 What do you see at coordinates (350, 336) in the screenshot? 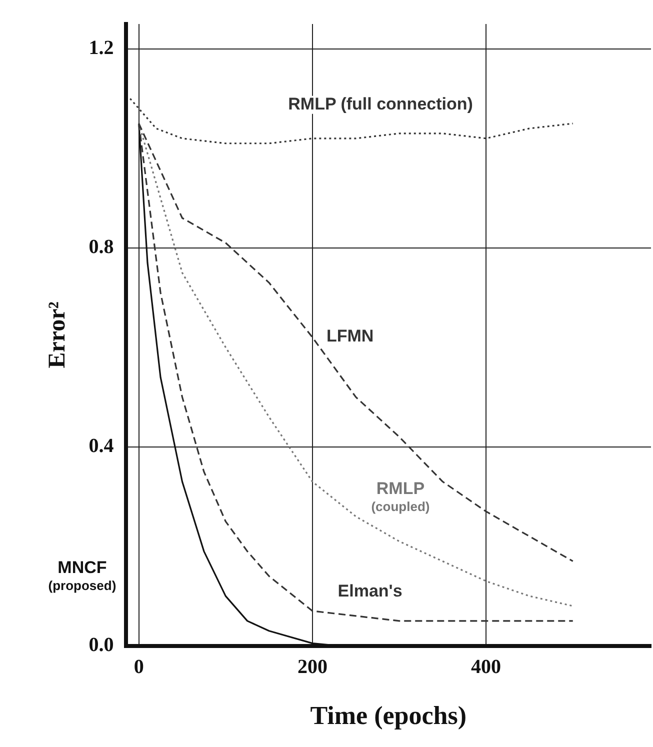
I see `series-label: LFMN` at bounding box center [350, 336].